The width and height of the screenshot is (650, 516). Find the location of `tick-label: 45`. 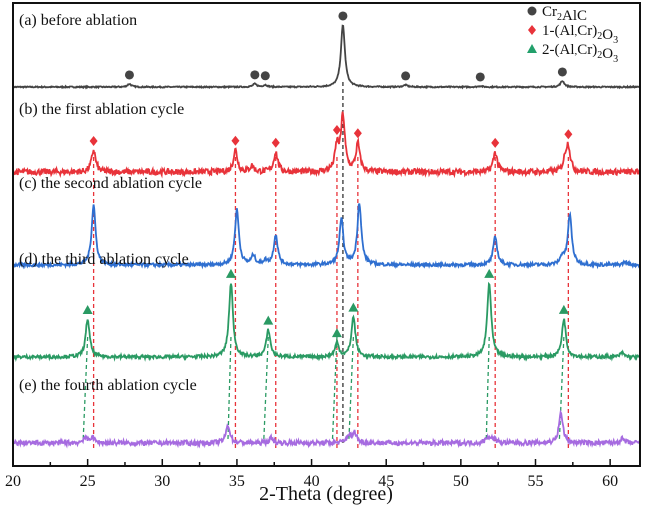

tick-label: 45 is located at coordinates (386, 481).